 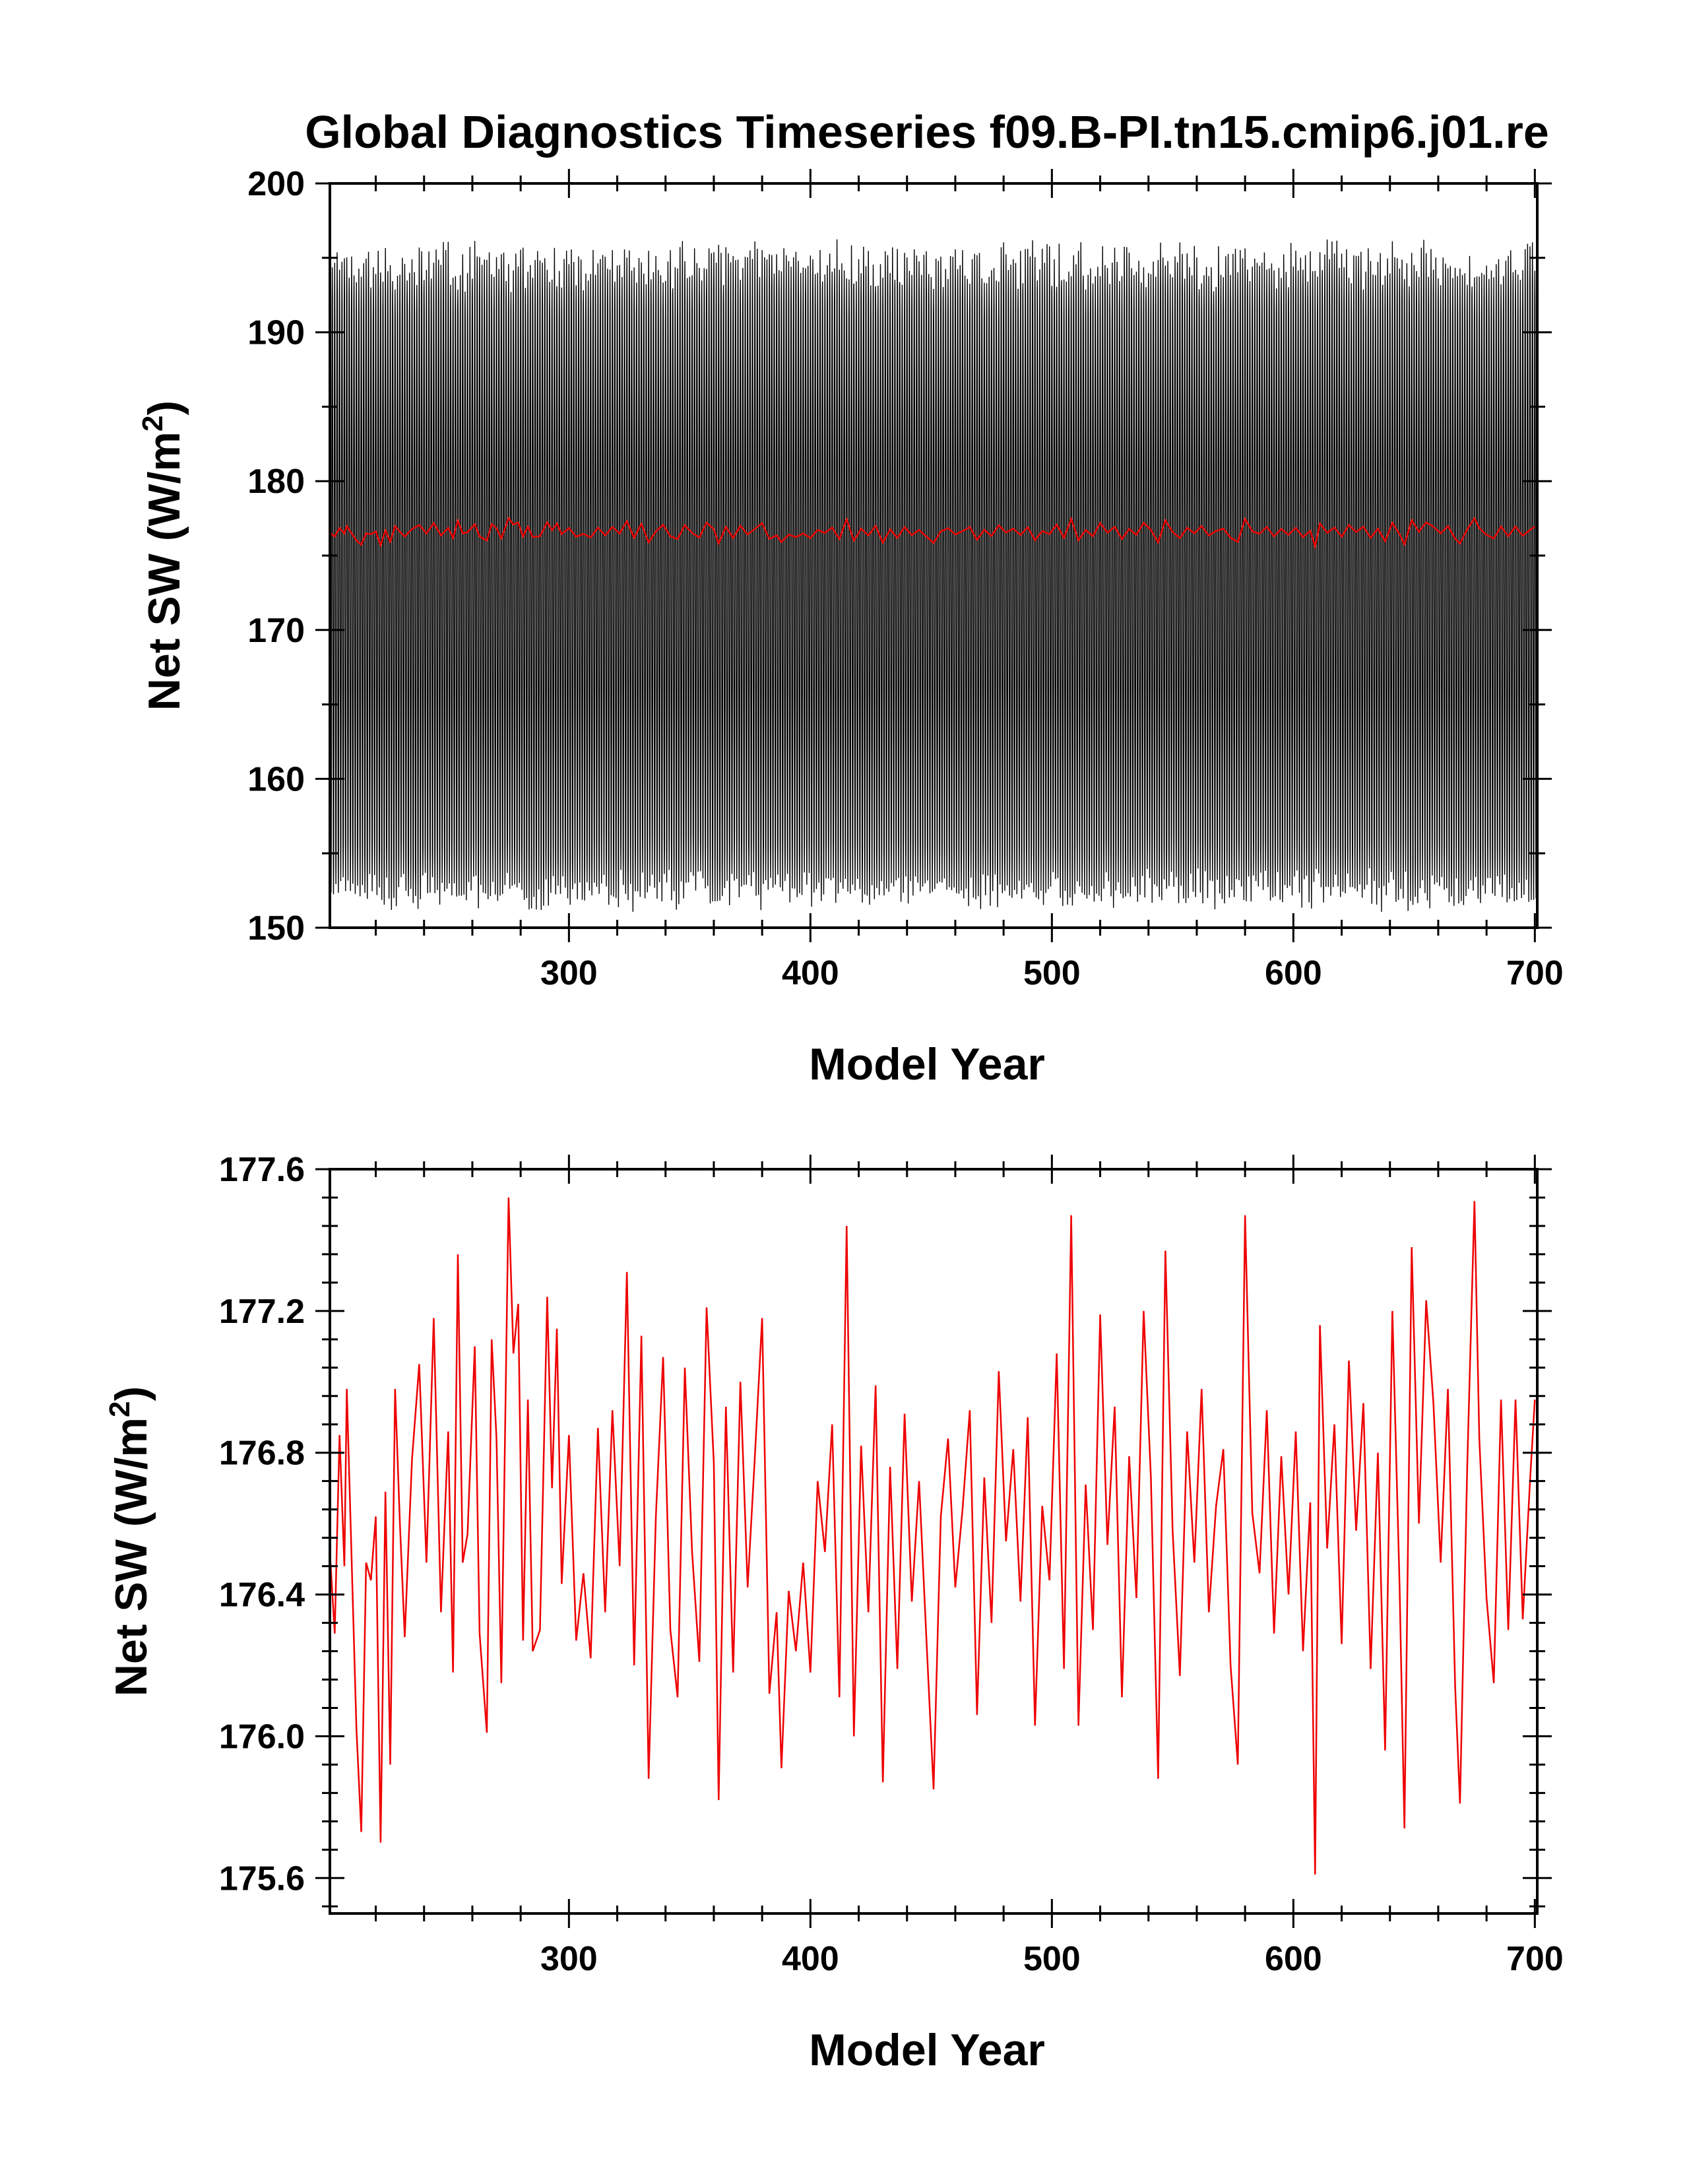 What do you see at coordinates (276, 184) in the screenshot?
I see `top-ytick-label-5: 200` at bounding box center [276, 184].